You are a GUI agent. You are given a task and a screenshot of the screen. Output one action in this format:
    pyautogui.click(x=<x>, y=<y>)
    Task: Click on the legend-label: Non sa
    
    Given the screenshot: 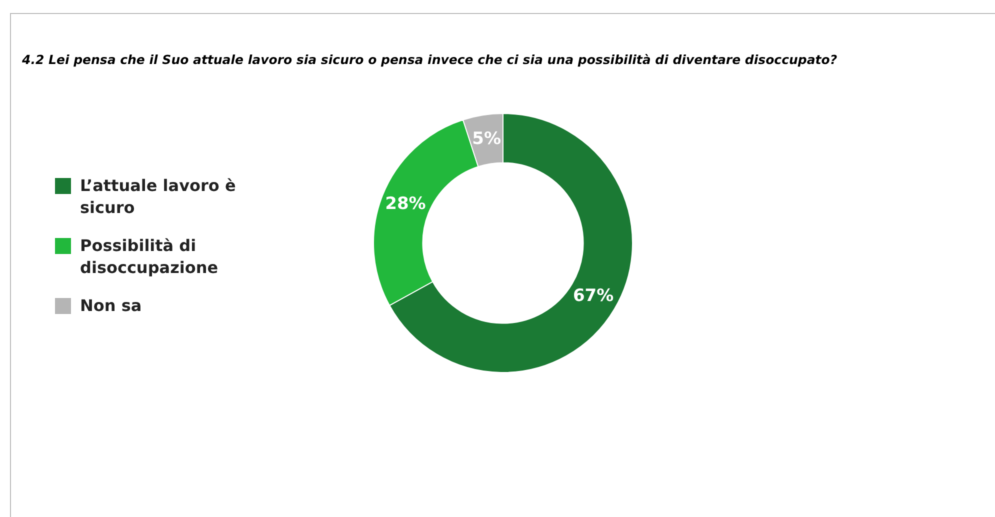 What is the action you would take?
    pyautogui.click(x=111, y=306)
    